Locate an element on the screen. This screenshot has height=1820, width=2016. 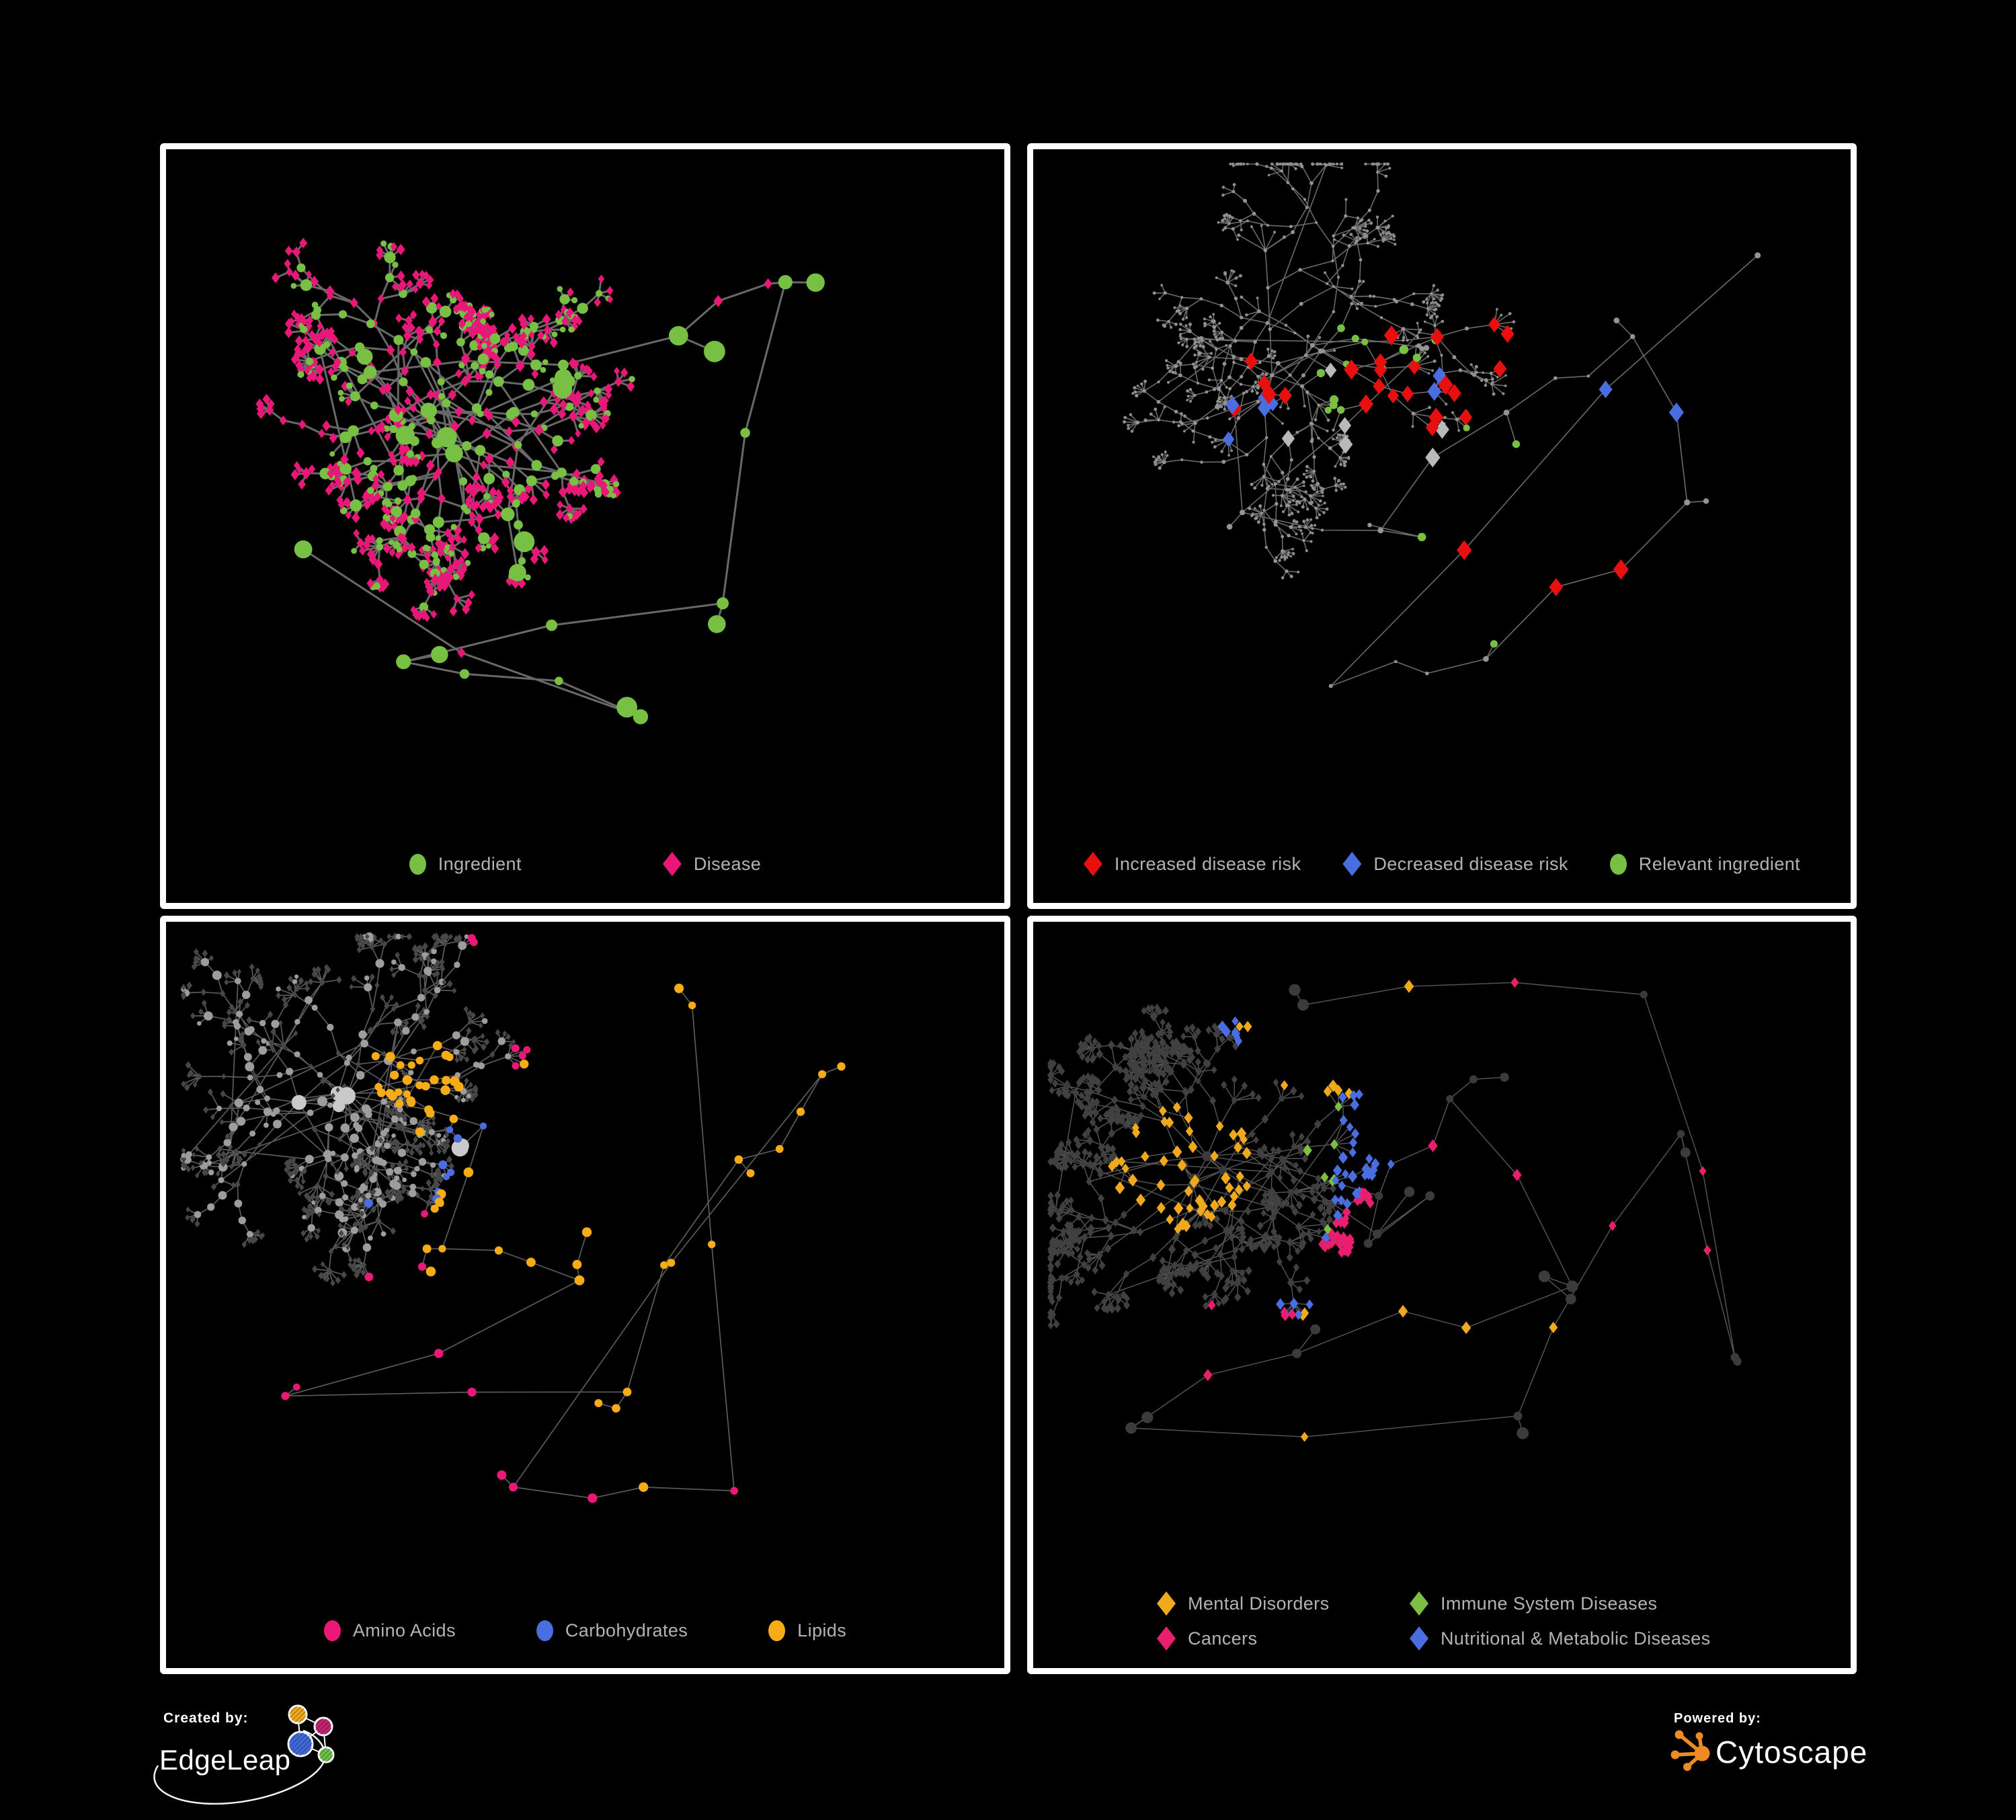
edgeleap-node-blue-hatch is located at coordinates (300, 1744).